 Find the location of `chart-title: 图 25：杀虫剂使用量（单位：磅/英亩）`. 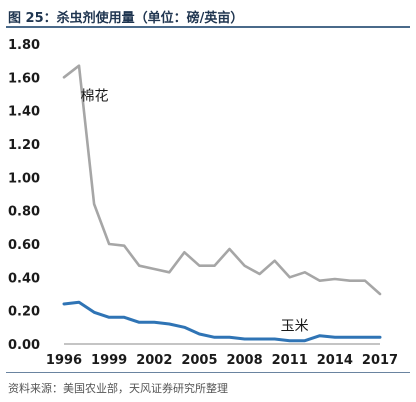

chart-title: 图 25：杀虫剂使用量（单位：磅/英亩） is located at coordinates (126, 18).